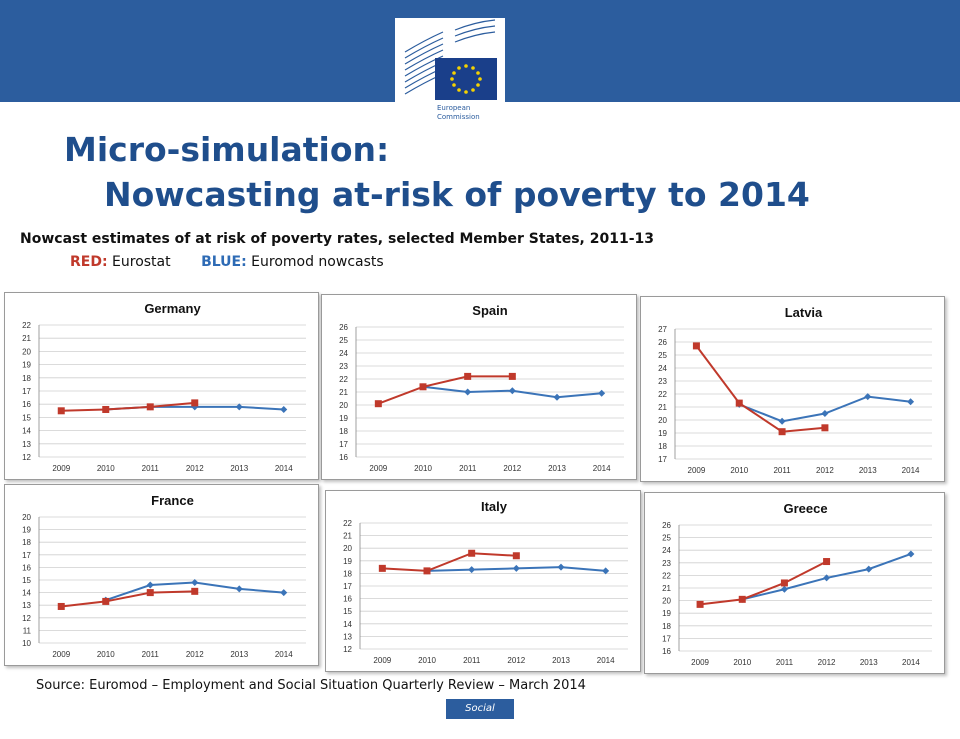  I want to click on chart-title: Germany, so click(172, 308).